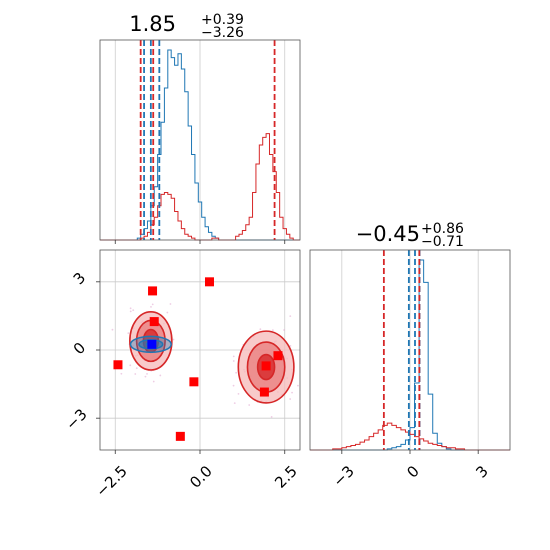 The height and width of the screenshot is (550, 550). Describe the element at coordinates (222, 20) in the screenshot. I see `marginal-x-title-upper-error: +0.39` at that location.